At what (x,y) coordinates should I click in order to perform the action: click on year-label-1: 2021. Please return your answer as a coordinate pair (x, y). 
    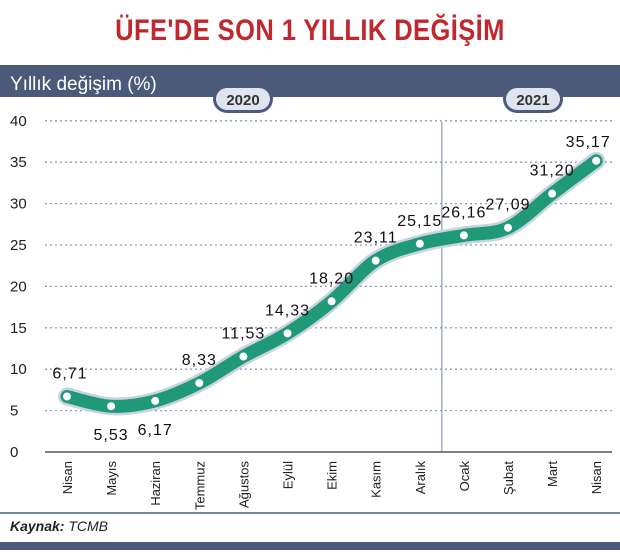
    Looking at the image, I should click on (532, 100).